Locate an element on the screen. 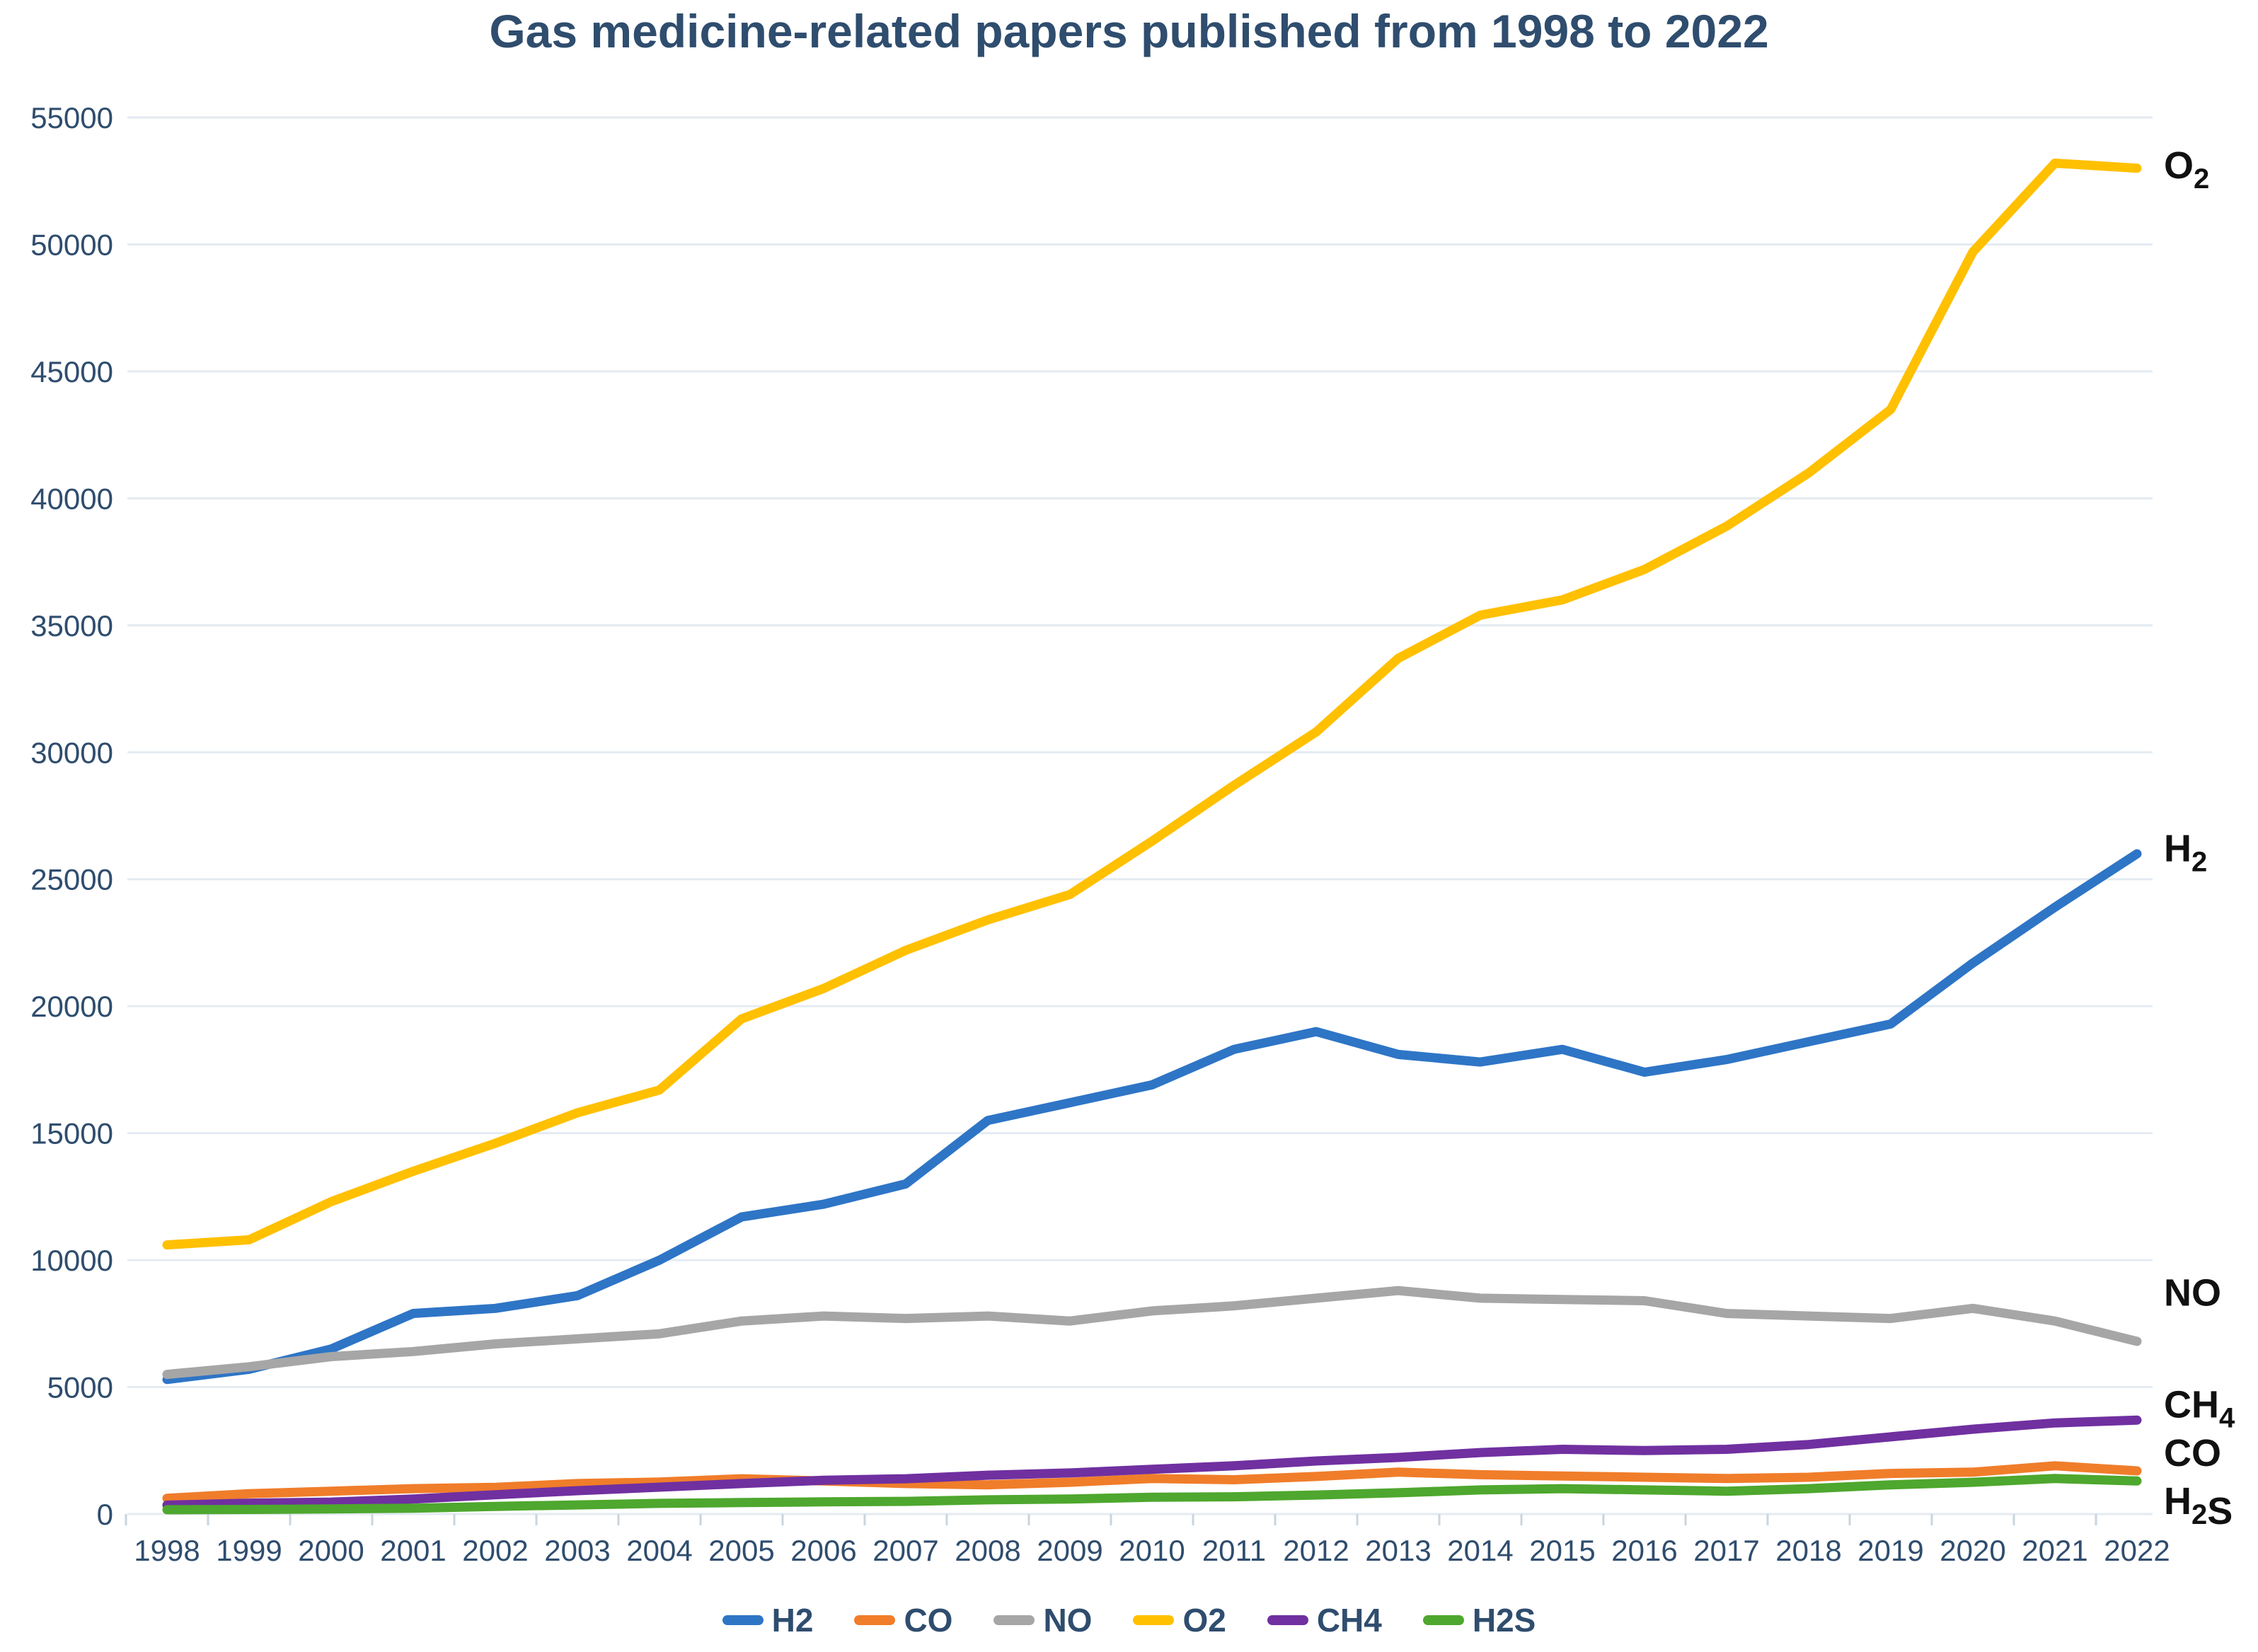  legend-label-NO: NO is located at coordinates (1068, 1621).